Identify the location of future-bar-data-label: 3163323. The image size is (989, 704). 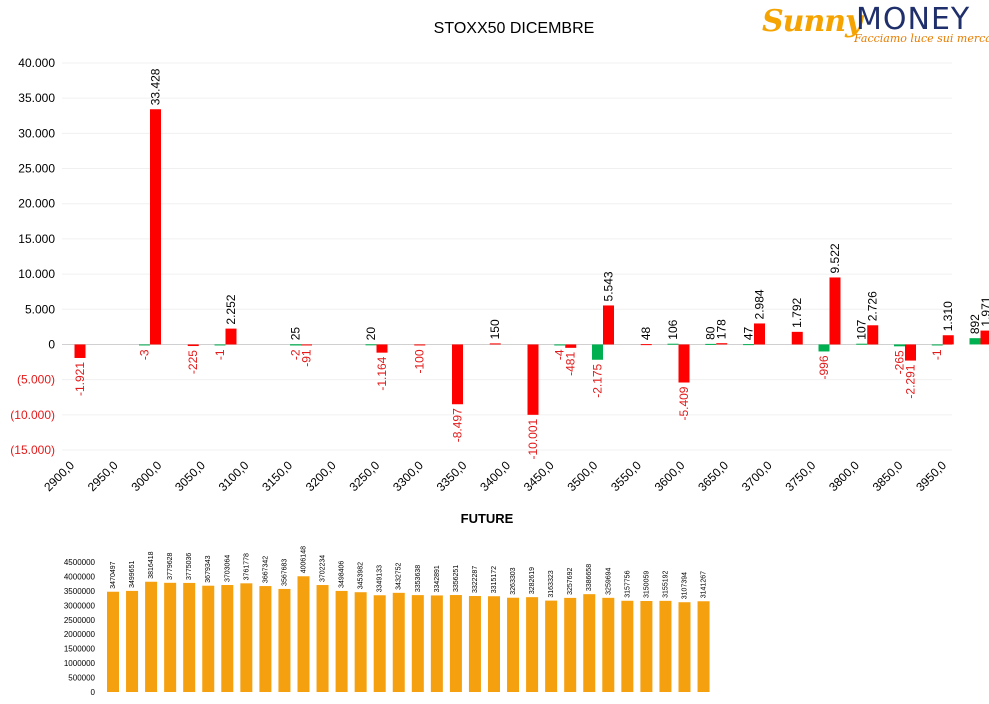
(551, 583).